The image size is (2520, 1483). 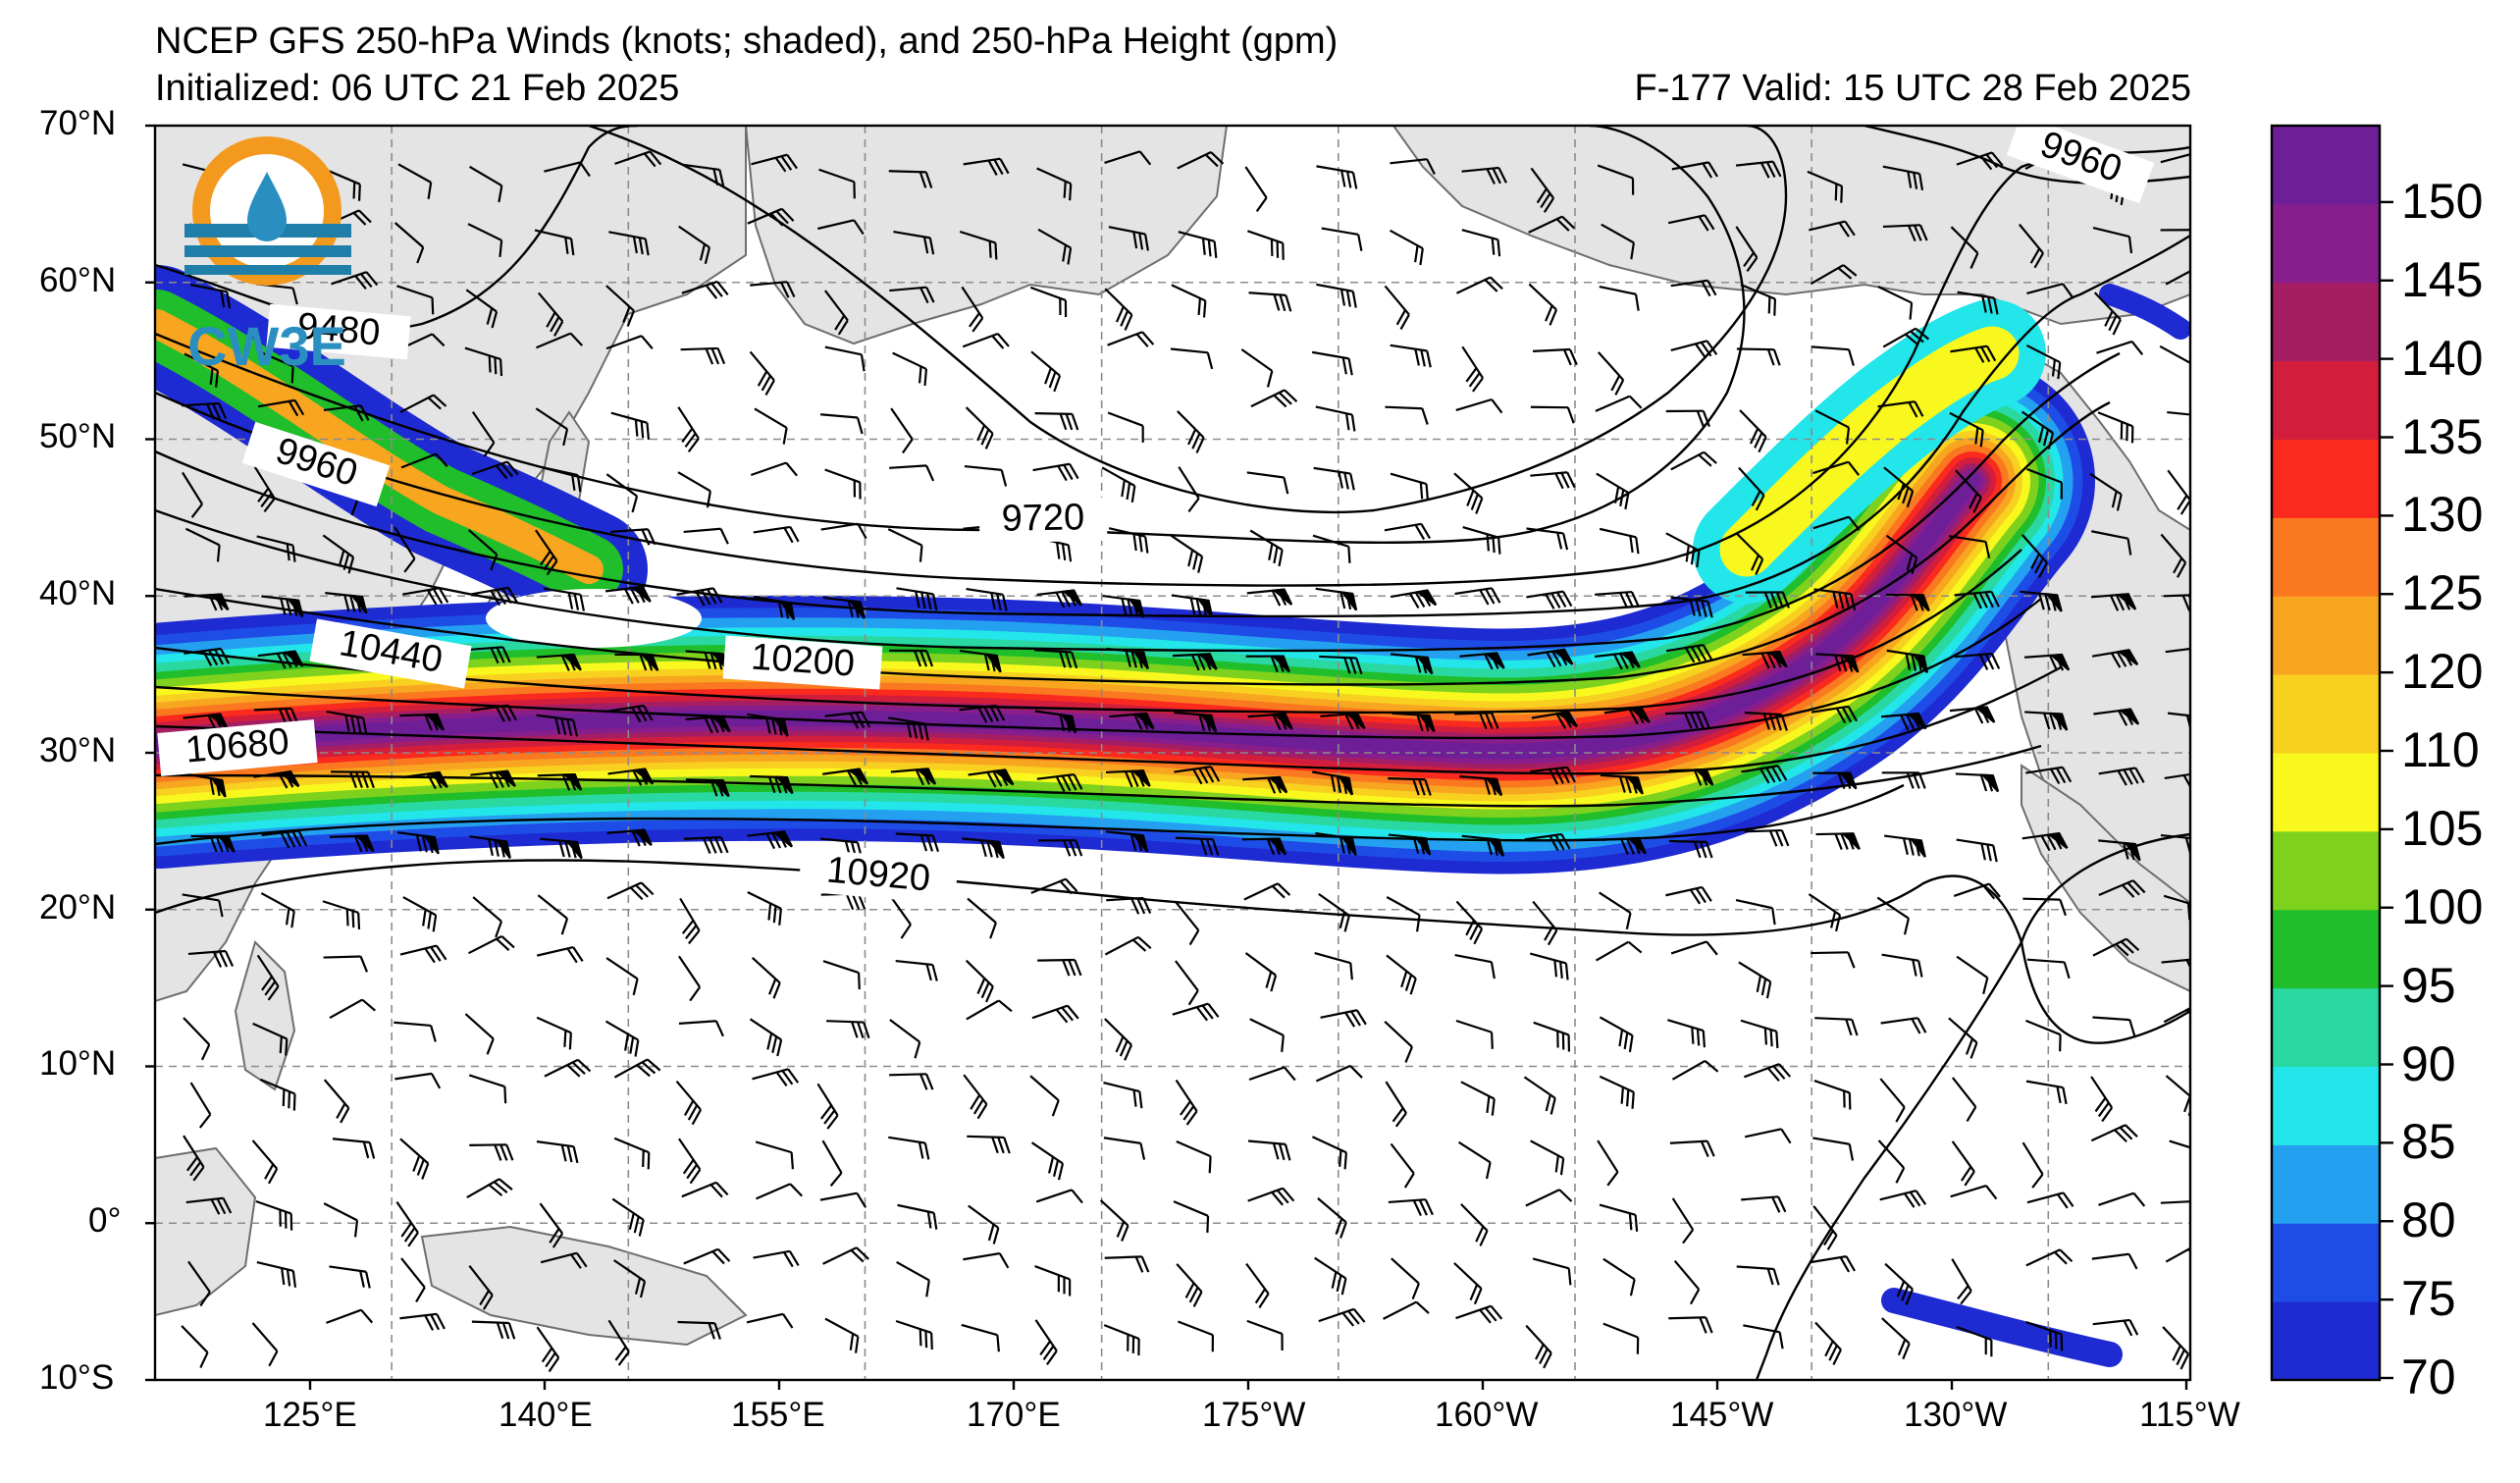 What do you see at coordinates (1722, 1415) in the screenshot?
I see `lon-label: 145°W` at bounding box center [1722, 1415].